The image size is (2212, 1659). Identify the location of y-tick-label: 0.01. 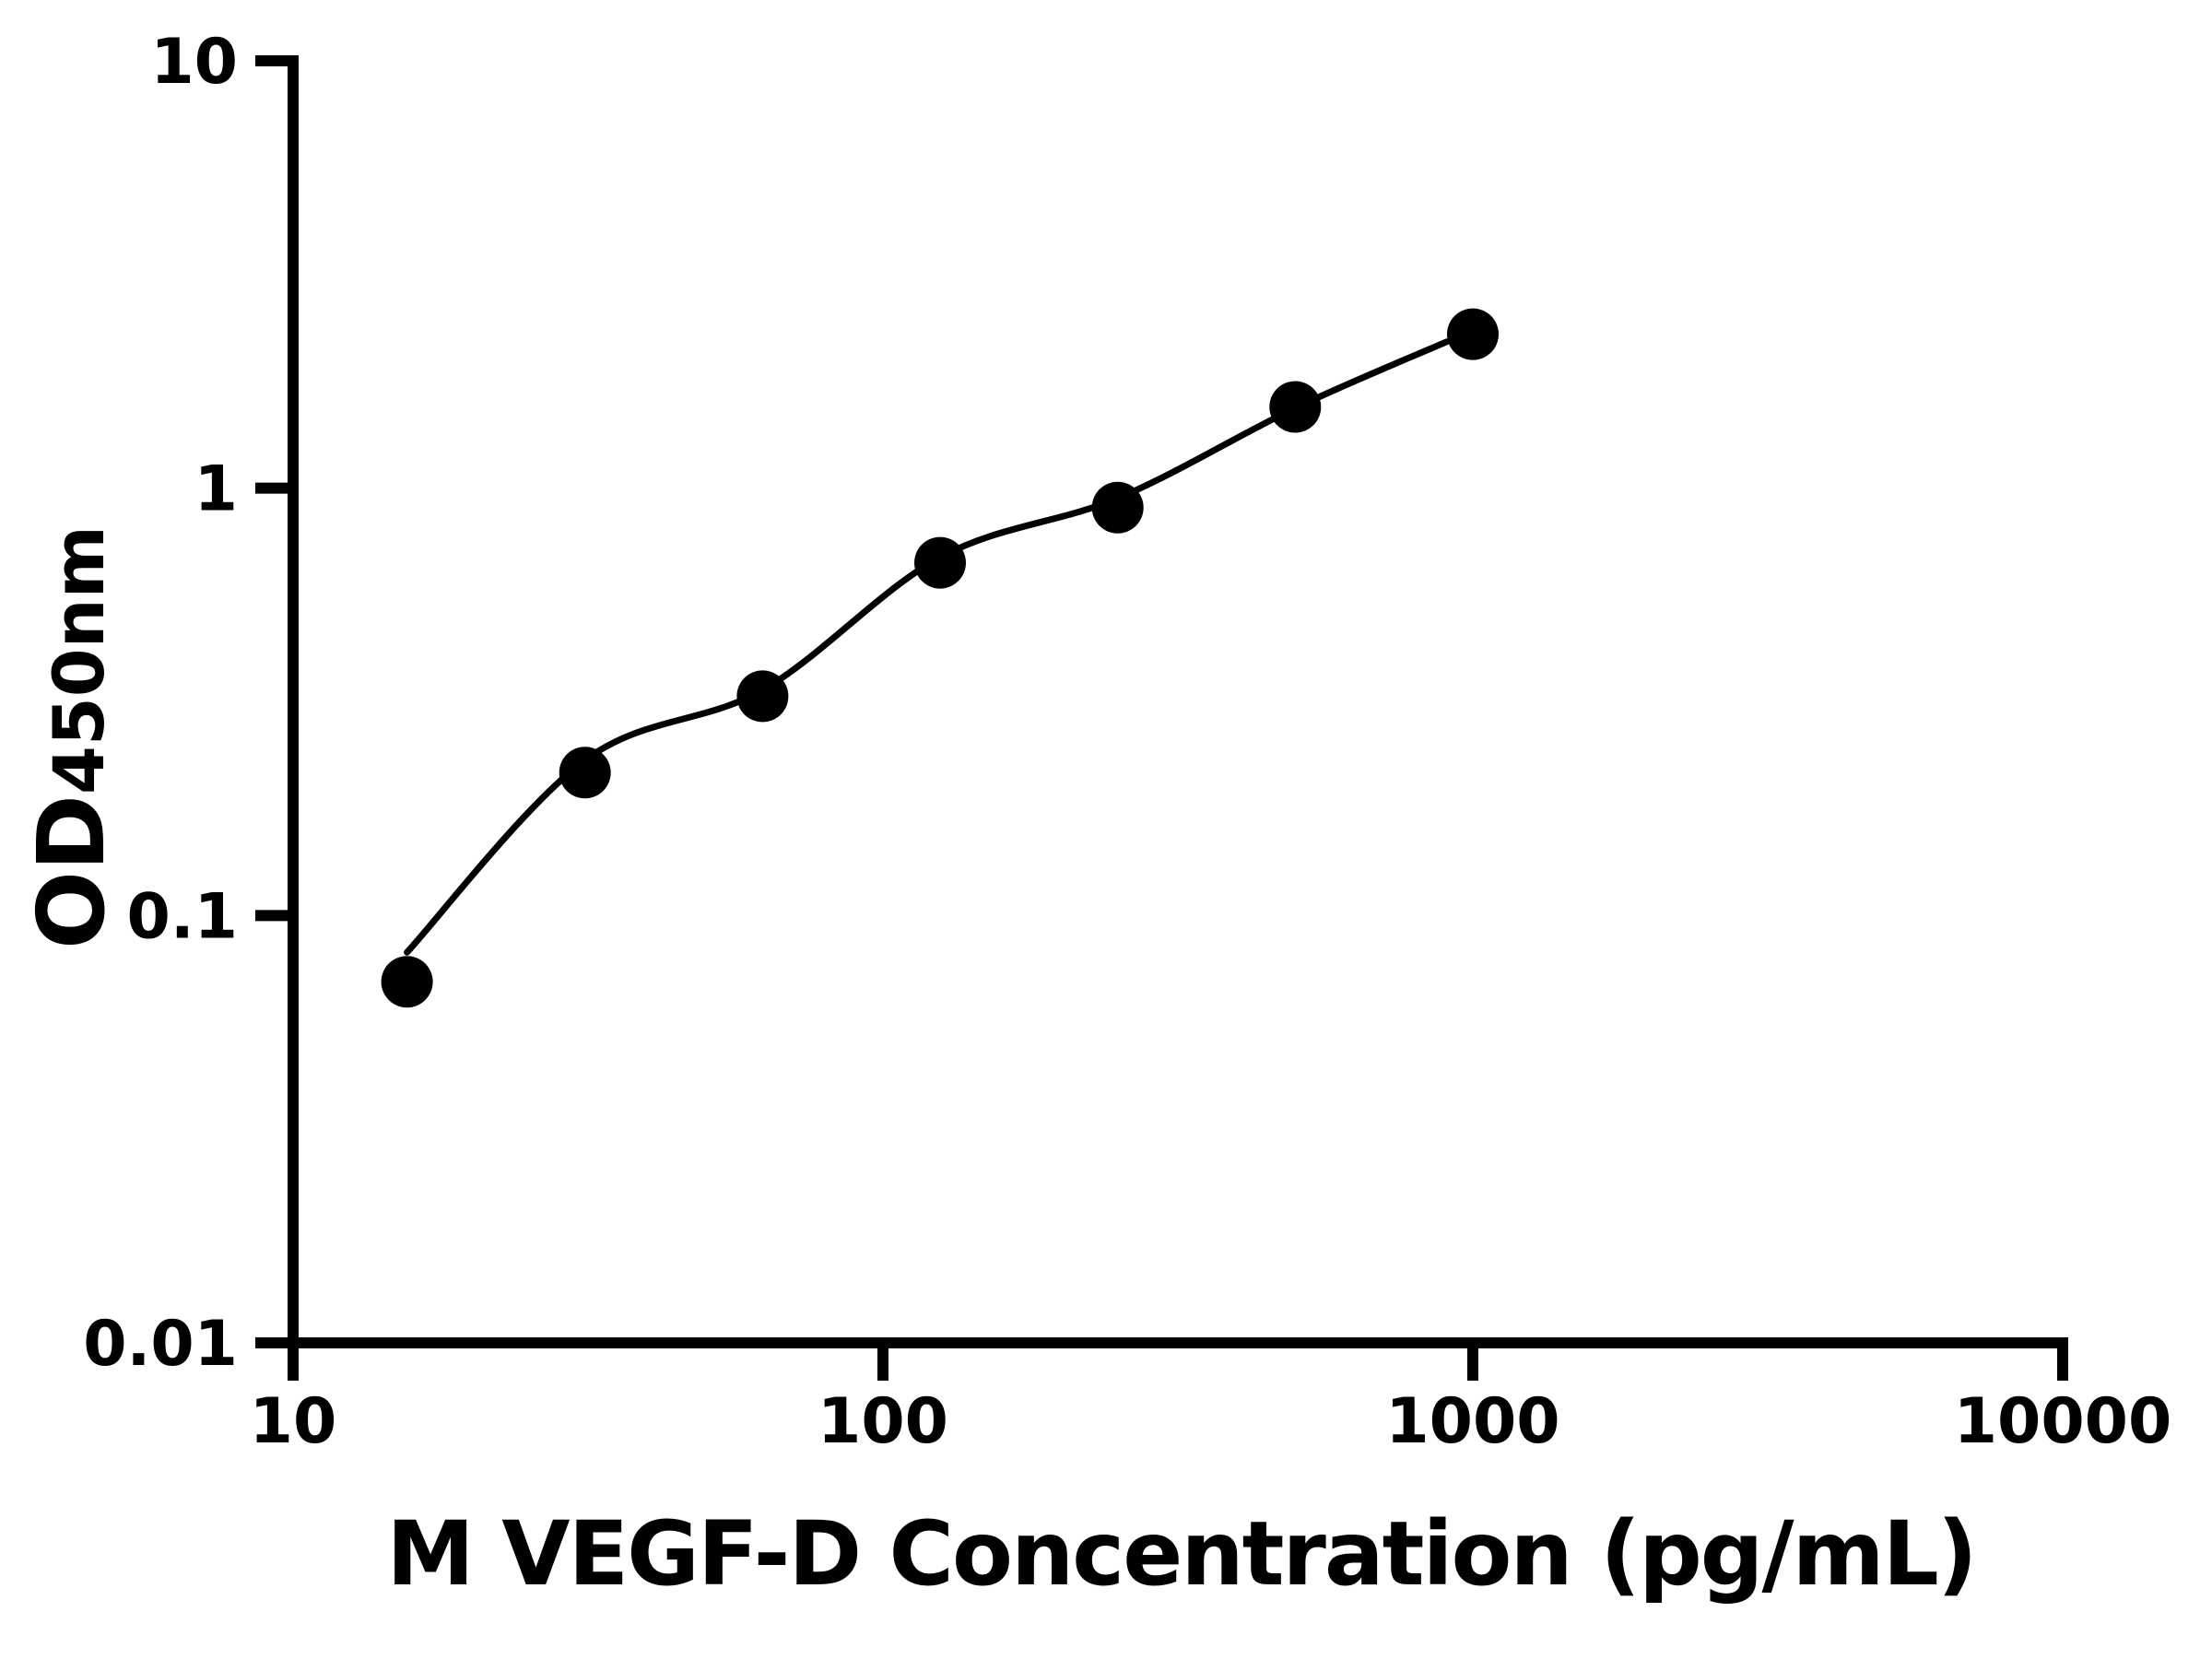
(160, 1344).